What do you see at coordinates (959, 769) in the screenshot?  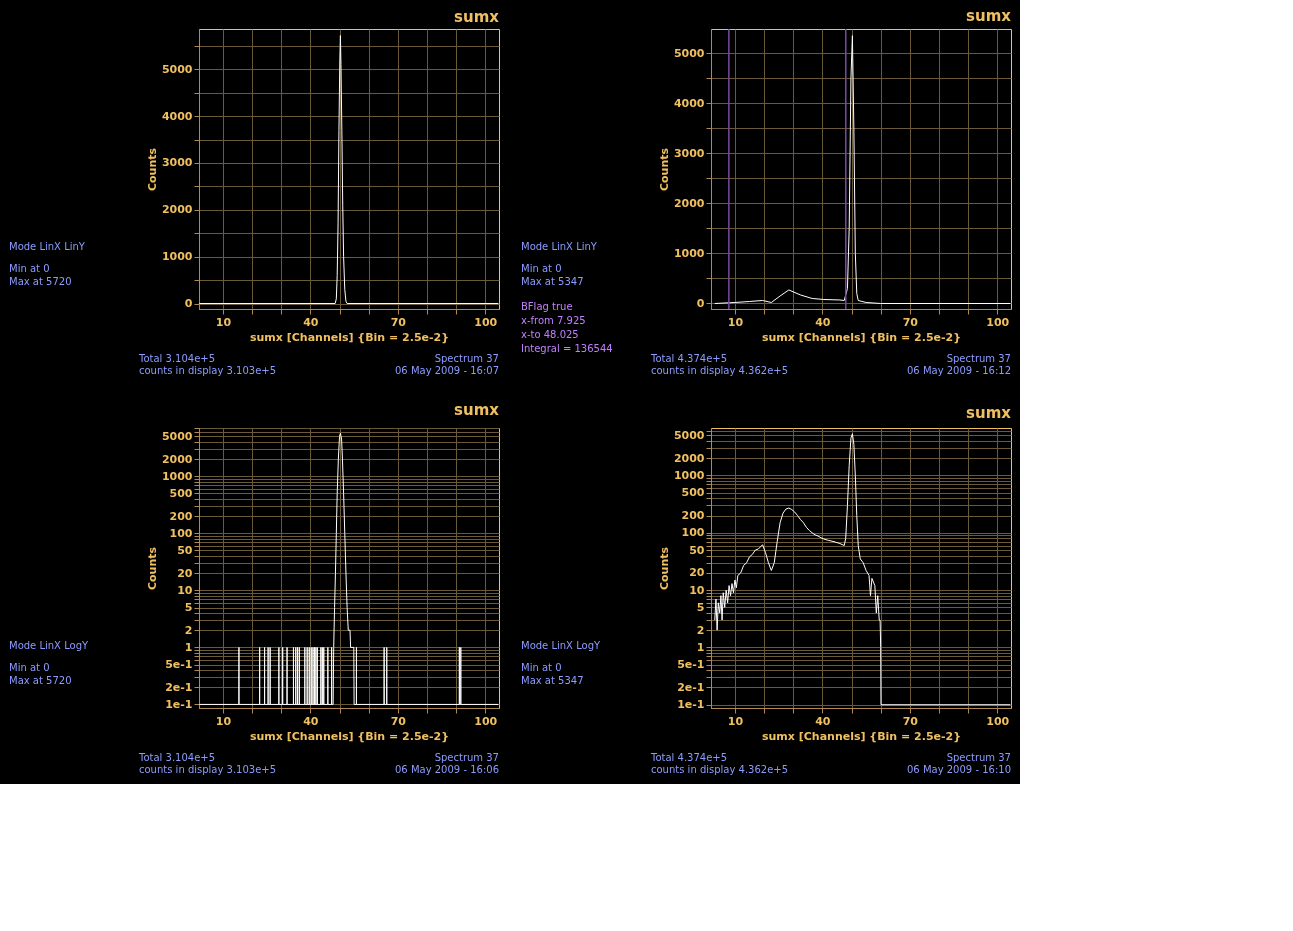 I see `text: 06 May 2009 - 16:10` at bounding box center [959, 769].